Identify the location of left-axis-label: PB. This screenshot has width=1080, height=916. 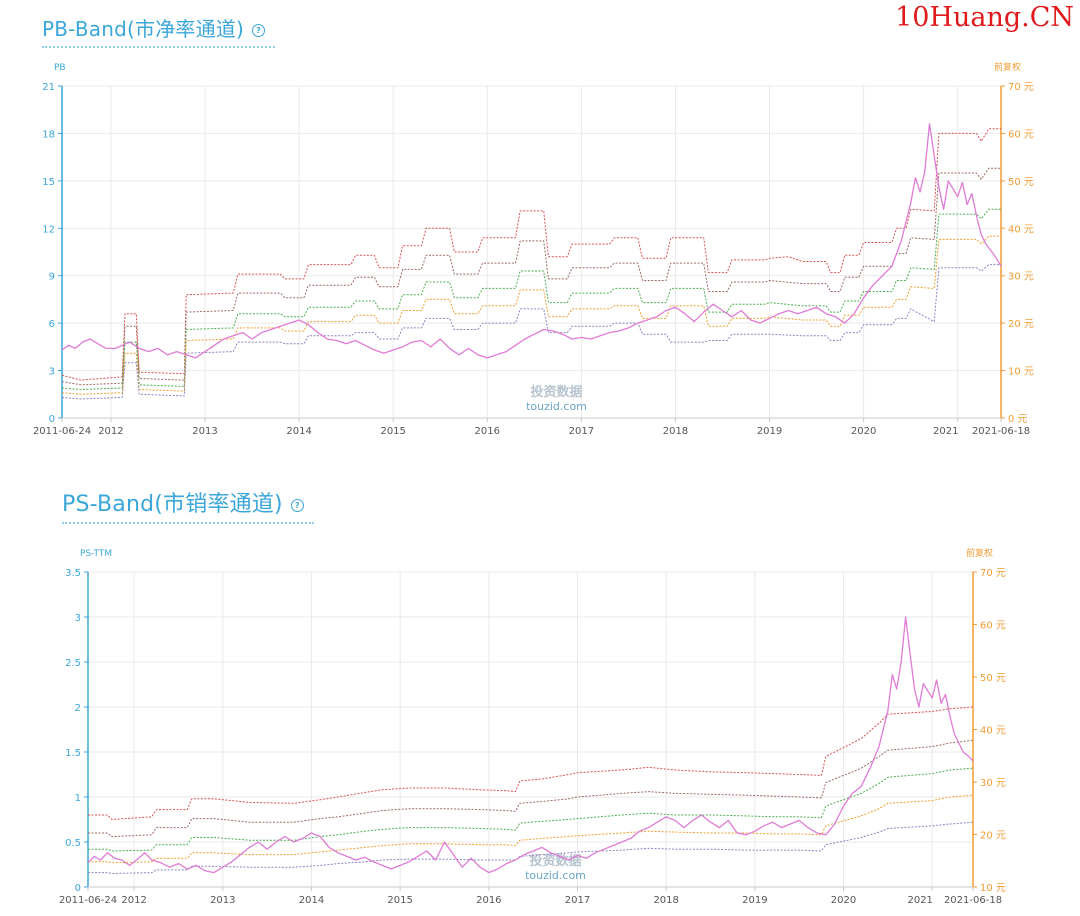
(60, 68).